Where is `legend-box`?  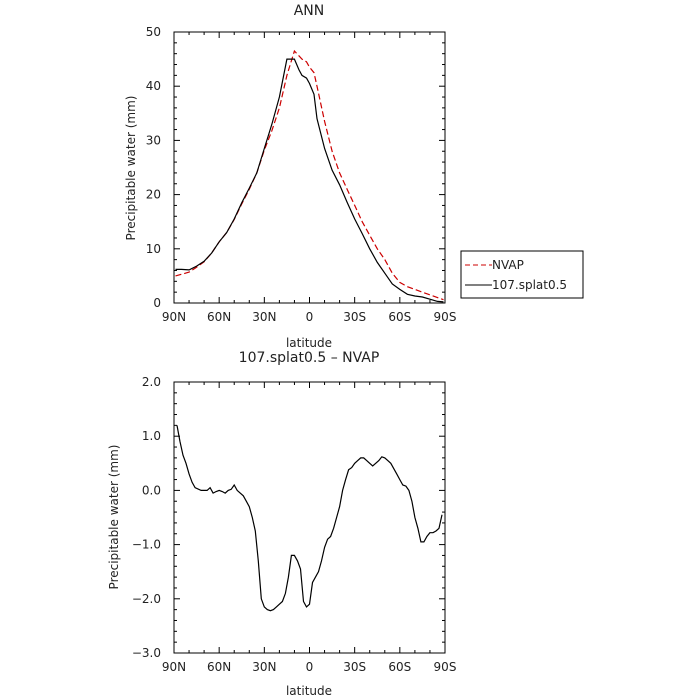
legend-box is located at coordinates (522, 274).